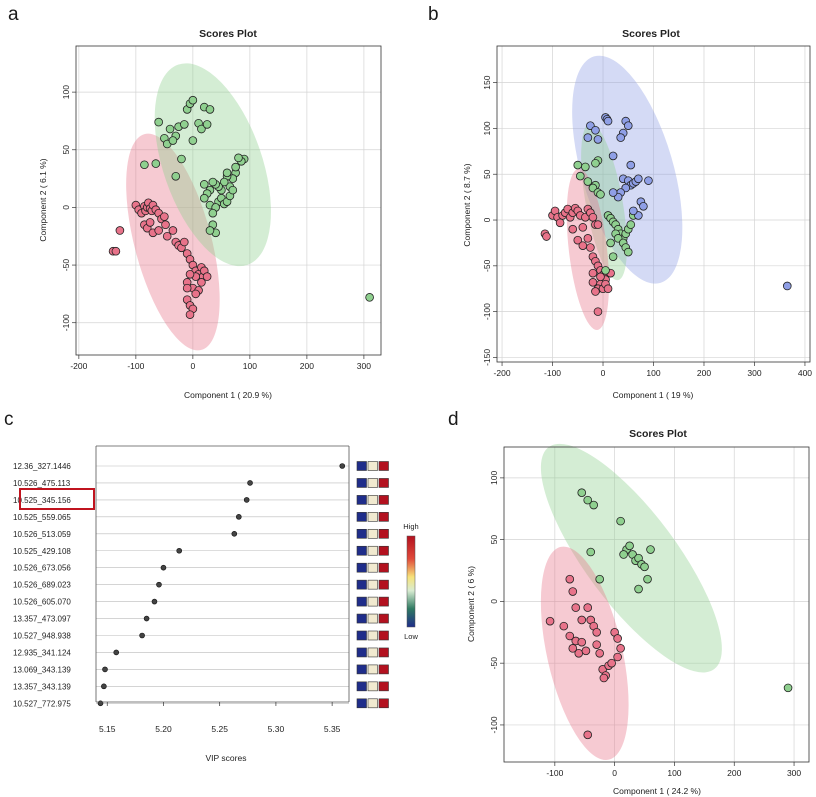 This screenshot has height=797, width=816. Describe the element at coordinates (66, 92) in the screenshot. I see `a-y-tick-label: 100` at that location.